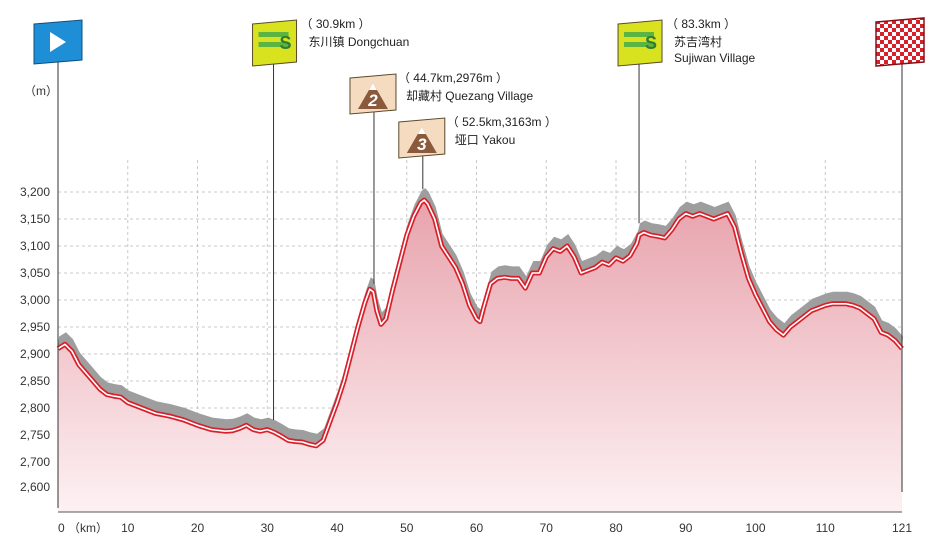 The height and width of the screenshot is (559, 952). Describe the element at coordinates (35, 408) in the screenshot. I see `y-tick-label: 2,800` at that location.